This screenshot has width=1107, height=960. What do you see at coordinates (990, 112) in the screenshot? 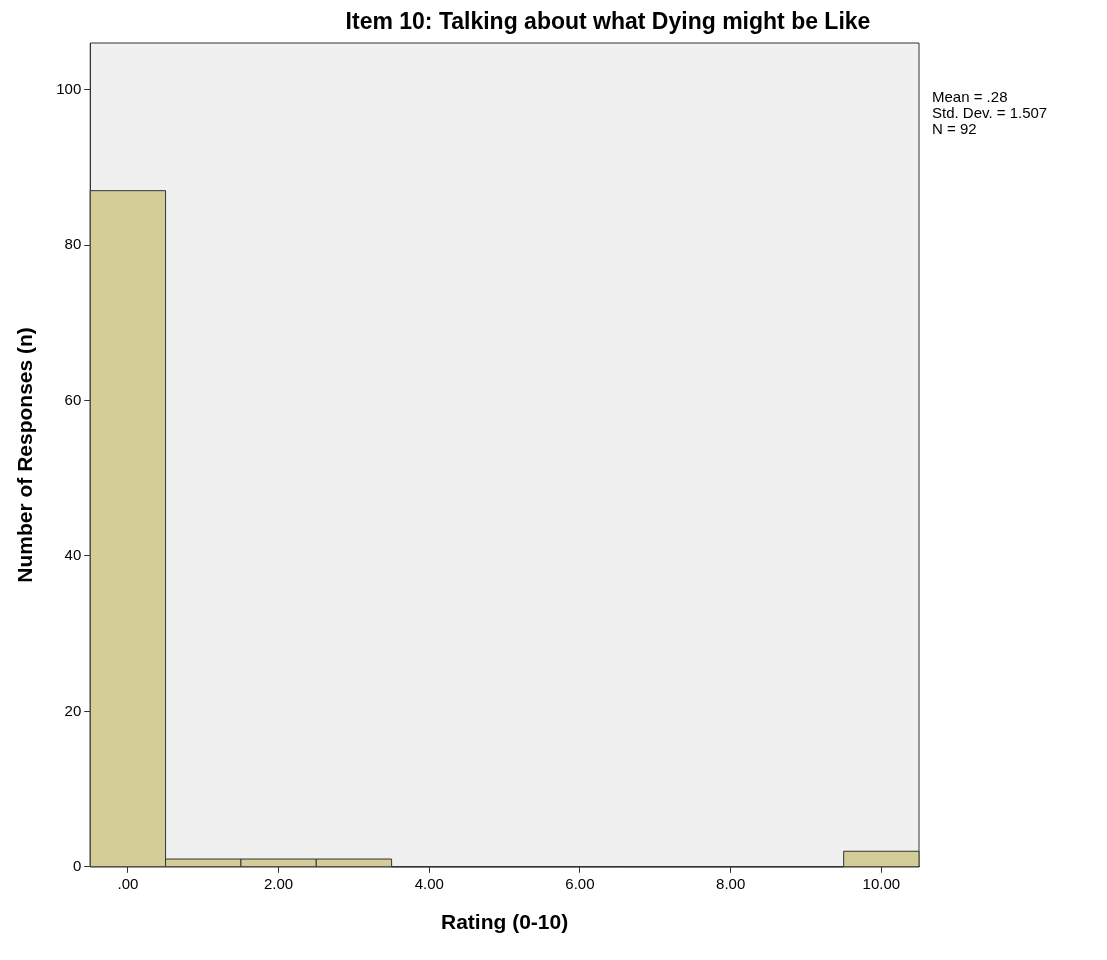
I see `text: Std. Dev. = 1.507` at bounding box center [990, 112].